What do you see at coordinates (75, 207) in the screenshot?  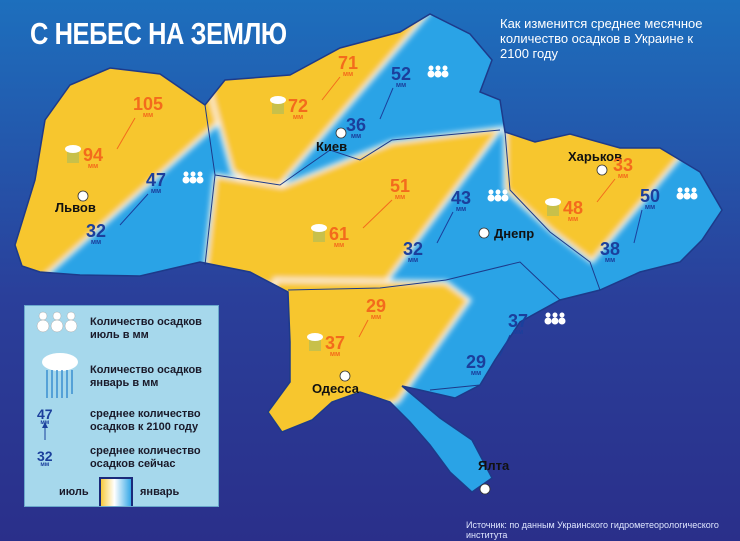 I see `city-lviv: Львов` at bounding box center [75, 207].